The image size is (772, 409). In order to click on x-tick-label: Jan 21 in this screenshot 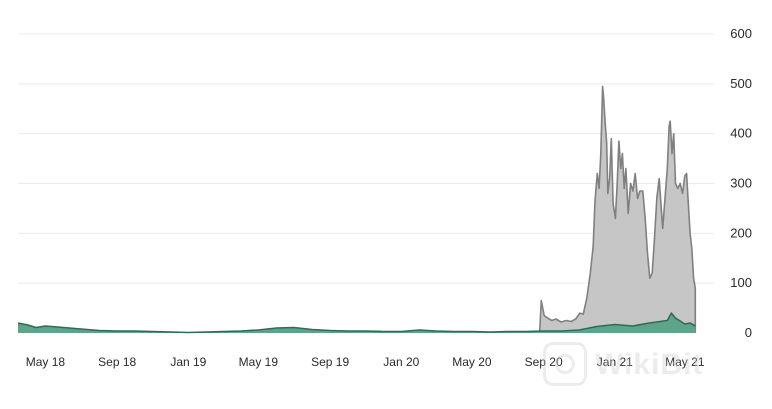, I will do `click(615, 362)`.